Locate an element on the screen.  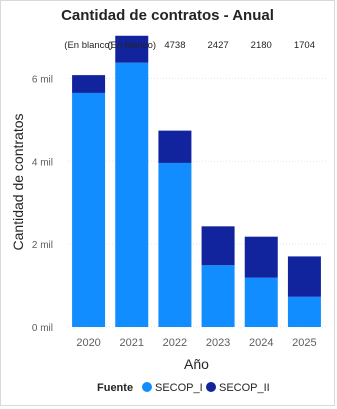
bar-secop-i-2022 is located at coordinates (175, 244).